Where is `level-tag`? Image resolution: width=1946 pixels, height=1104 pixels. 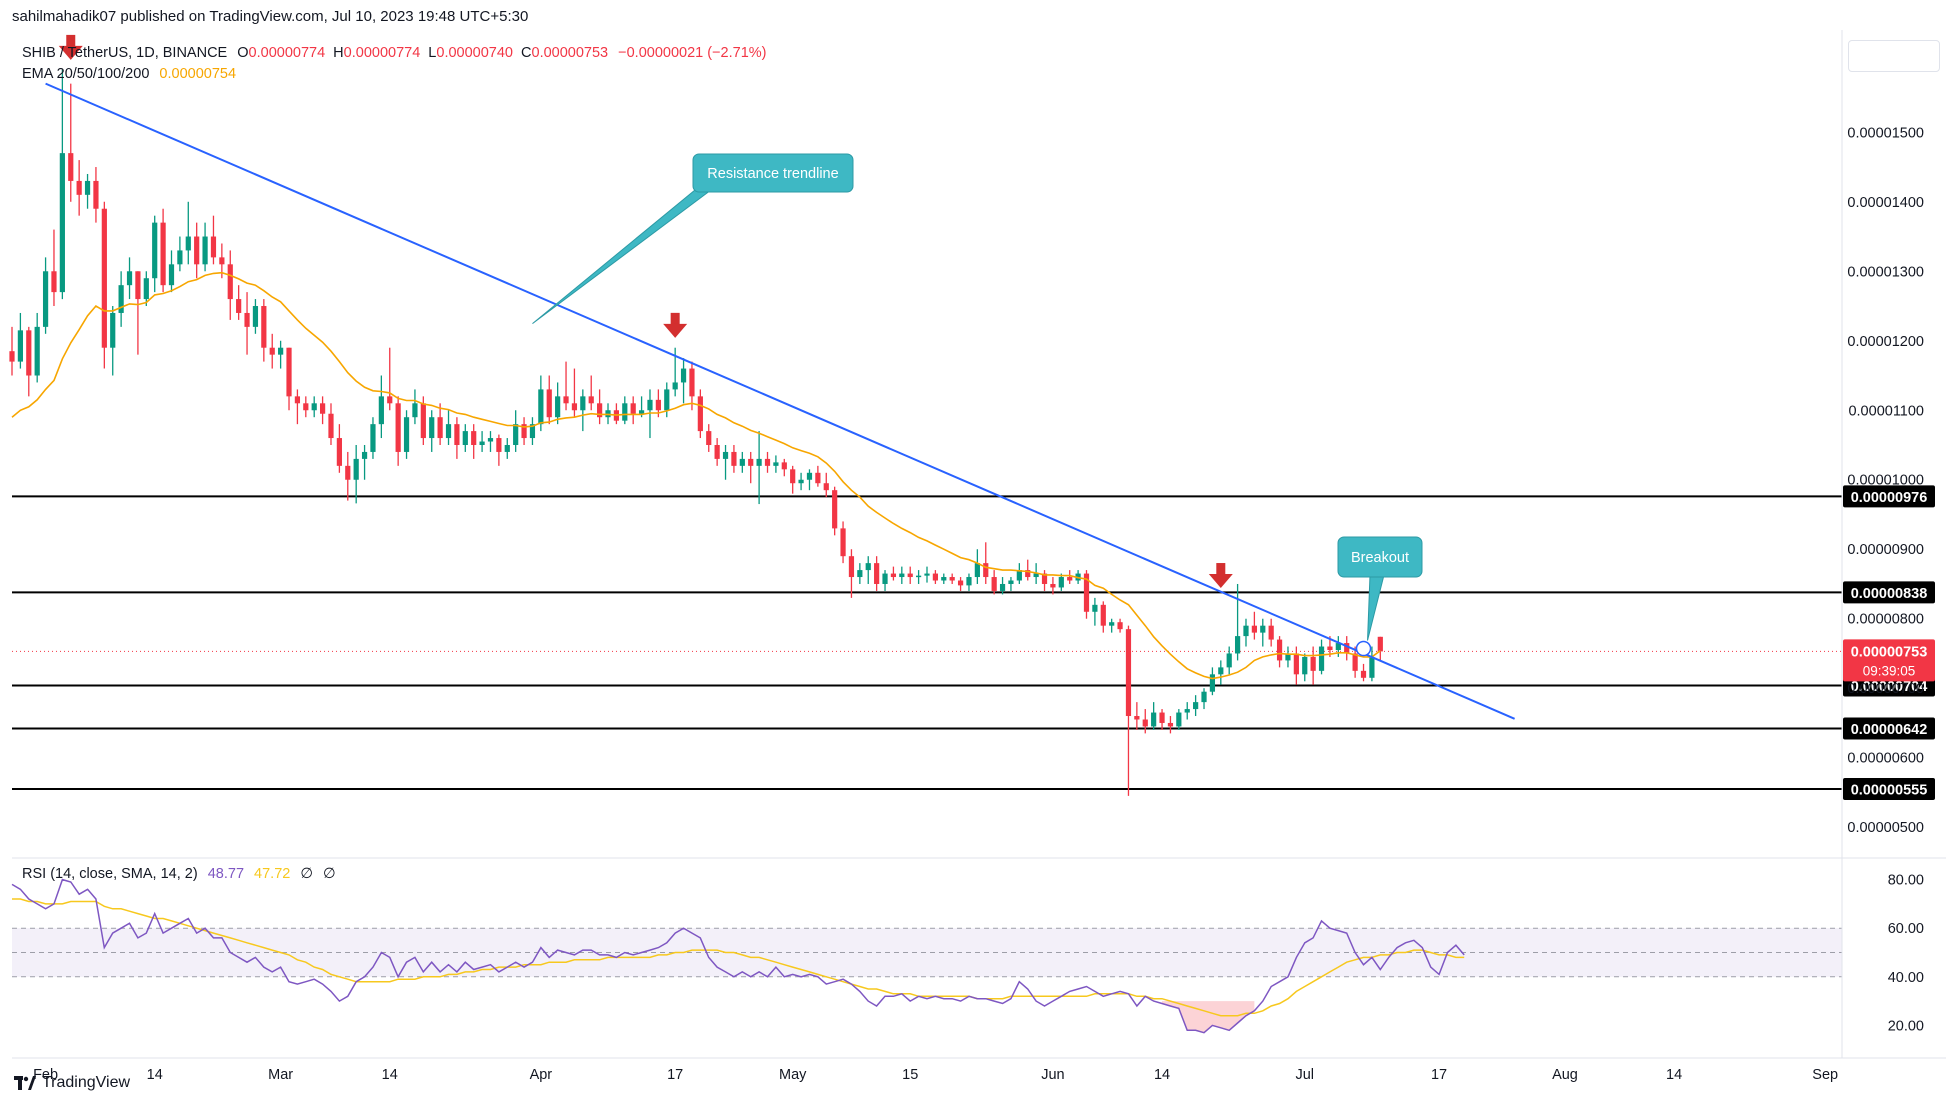
level-tag is located at coordinates (1889, 496).